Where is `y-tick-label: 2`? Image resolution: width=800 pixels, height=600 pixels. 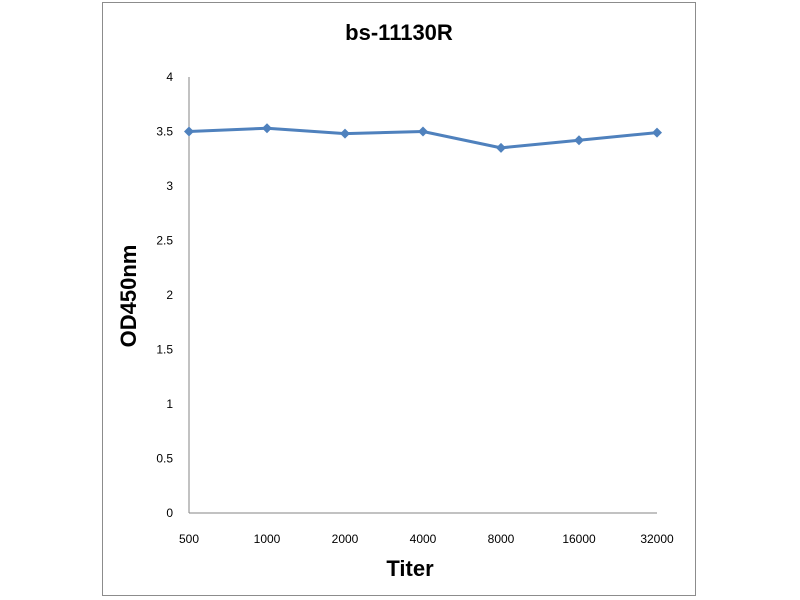 y-tick-label: 2 is located at coordinates (169, 295).